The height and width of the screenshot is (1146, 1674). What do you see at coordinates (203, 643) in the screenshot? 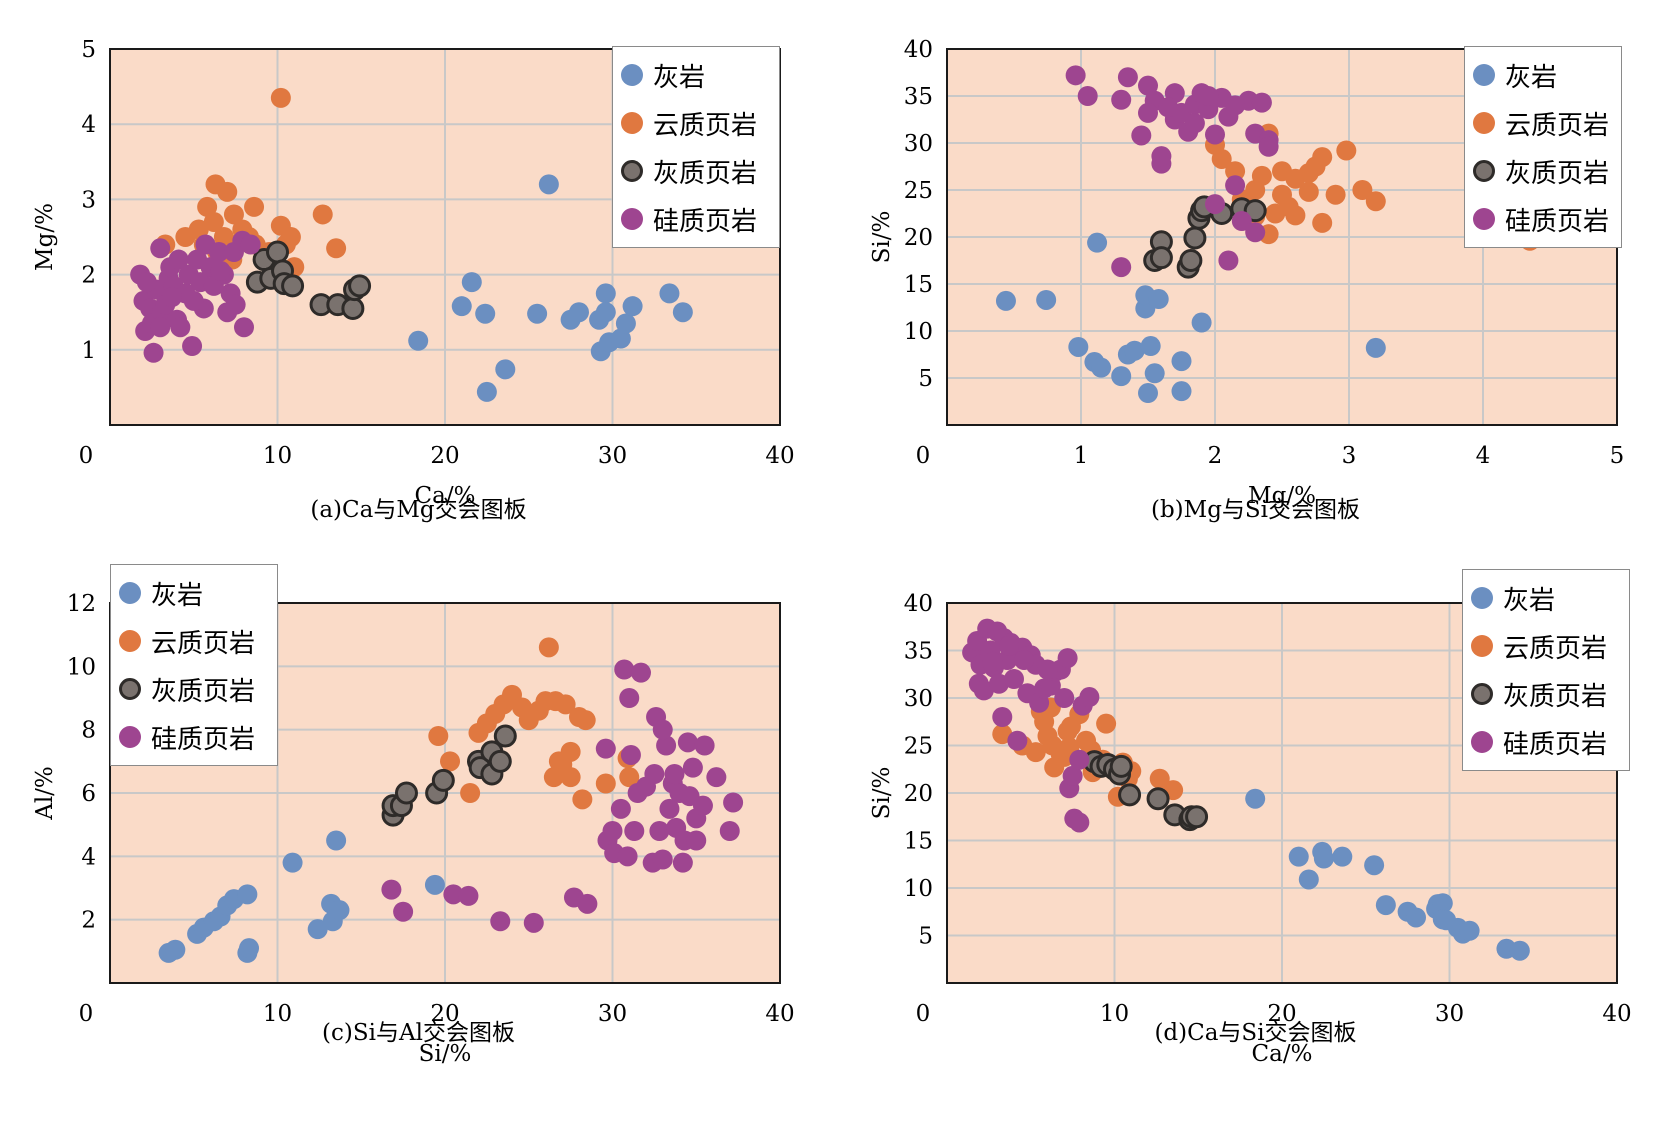
I see `chart-c-legend-label: 云质页岩` at bounding box center [203, 643].